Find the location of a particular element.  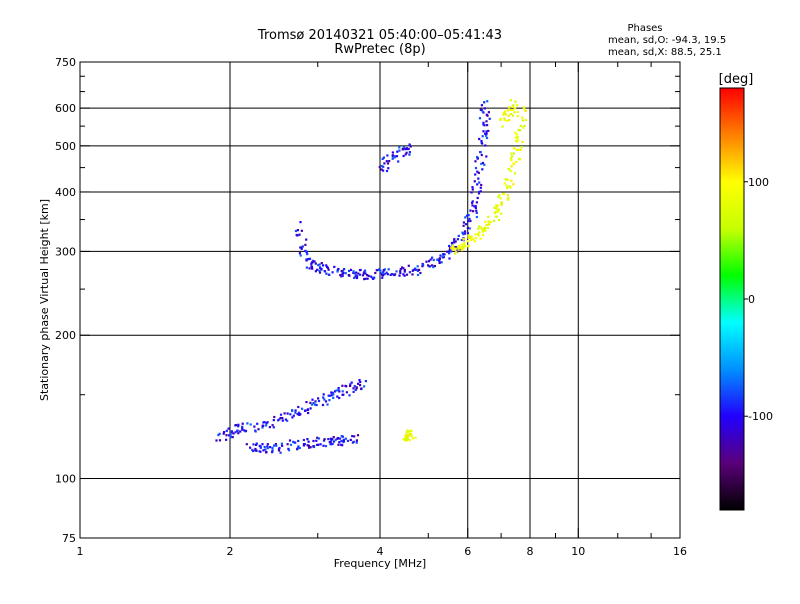

colorbar-label: [deg] is located at coordinates (736, 79).